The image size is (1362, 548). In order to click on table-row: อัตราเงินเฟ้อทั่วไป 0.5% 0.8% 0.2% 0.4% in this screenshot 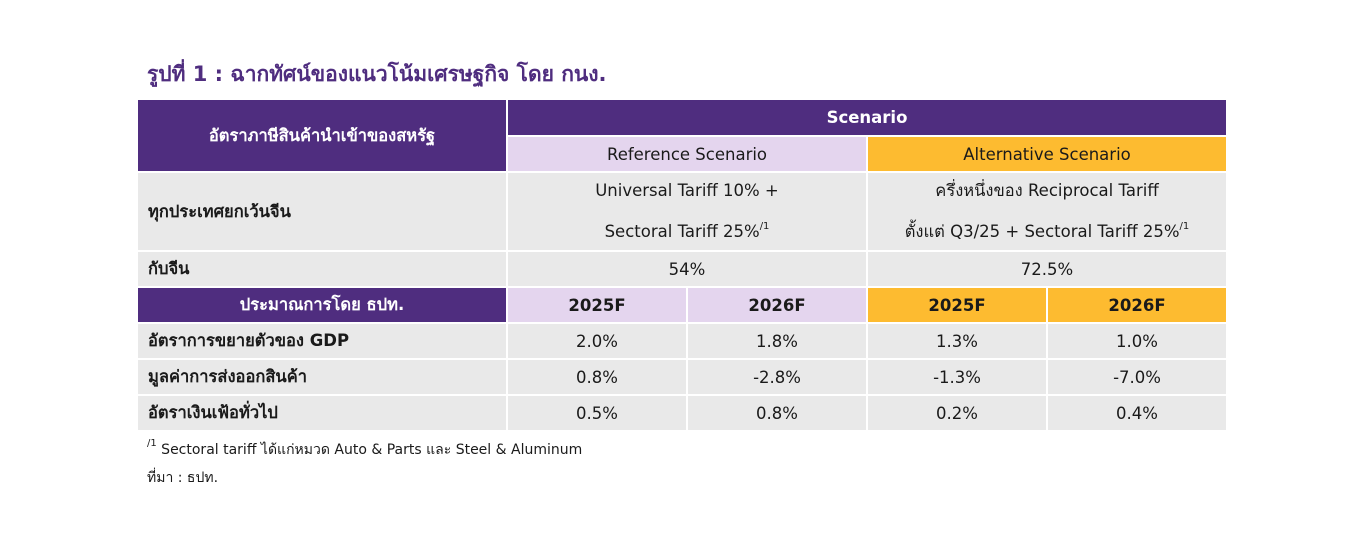, I will do `click(682, 413)`.